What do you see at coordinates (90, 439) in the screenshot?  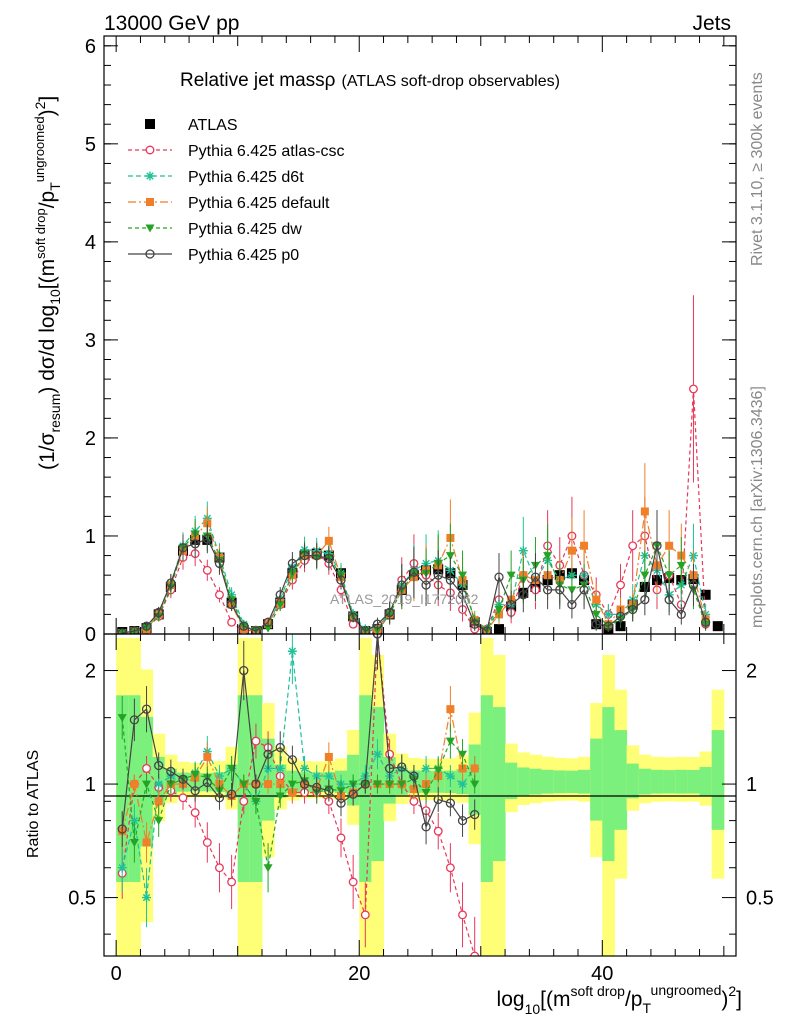 I see `y-tick-label: 2` at bounding box center [90, 439].